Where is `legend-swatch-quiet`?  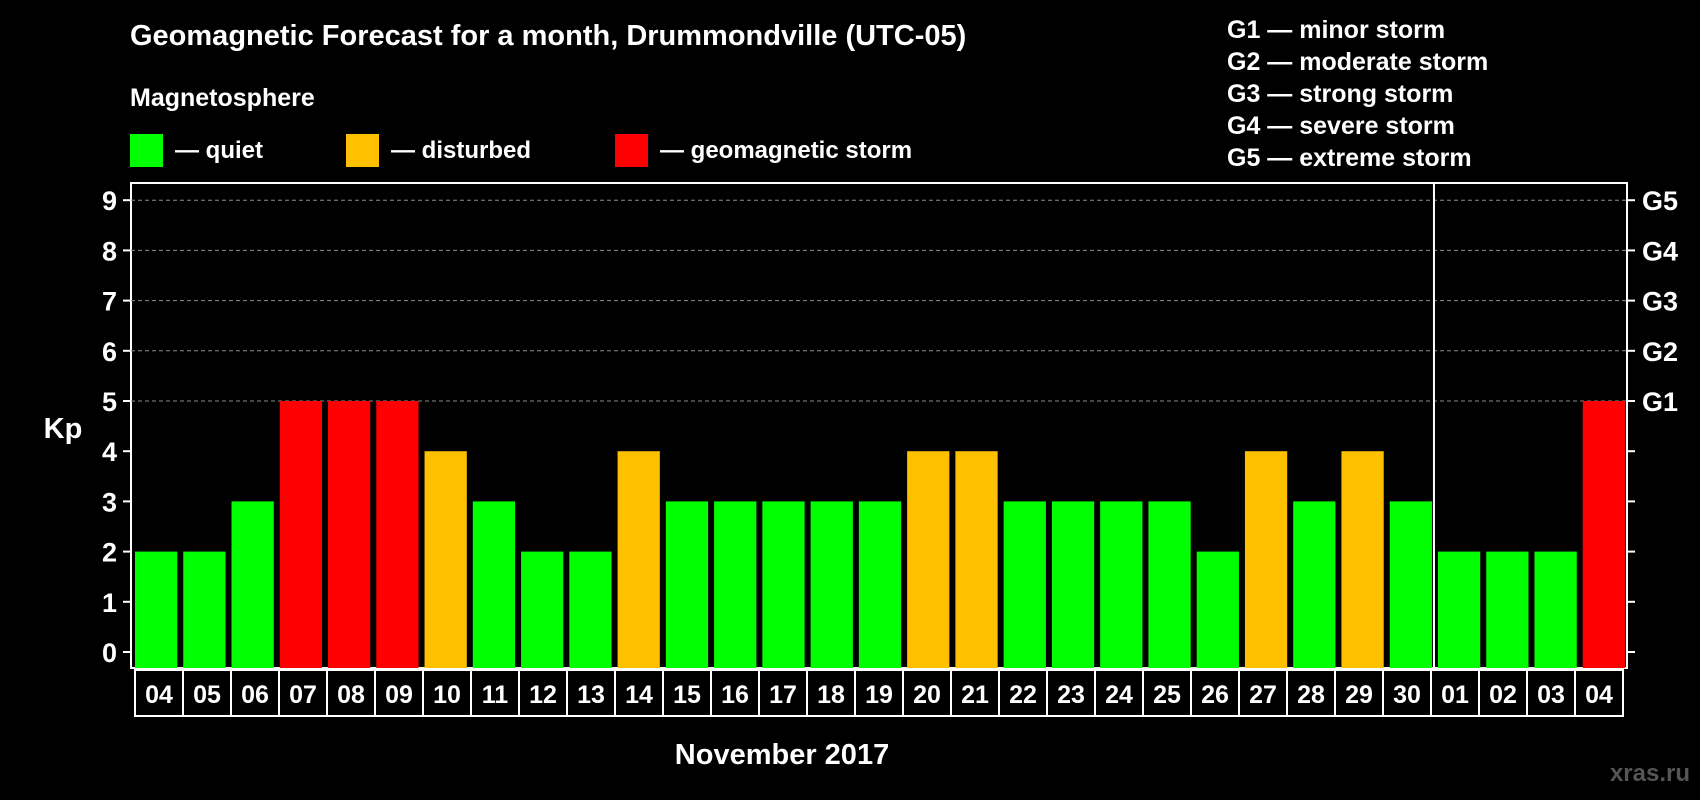 legend-swatch-quiet is located at coordinates (146, 150).